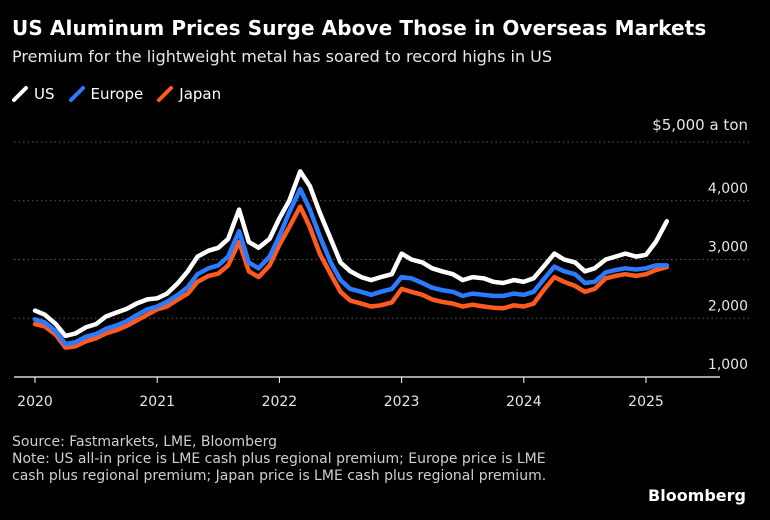 Image resolution: width=770 pixels, height=520 pixels. Describe the element at coordinates (35, 402) in the screenshot. I see `x-tick-label-2020: 2020` at that location.